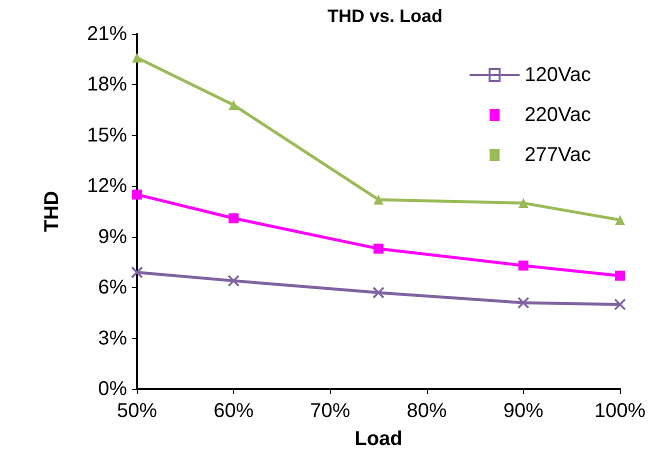 The height and width of the screenshot is (472, 656). Describe the element at coordinates (113, 389) in the screenshot. I see `y-tick-label: 0%` at that location.